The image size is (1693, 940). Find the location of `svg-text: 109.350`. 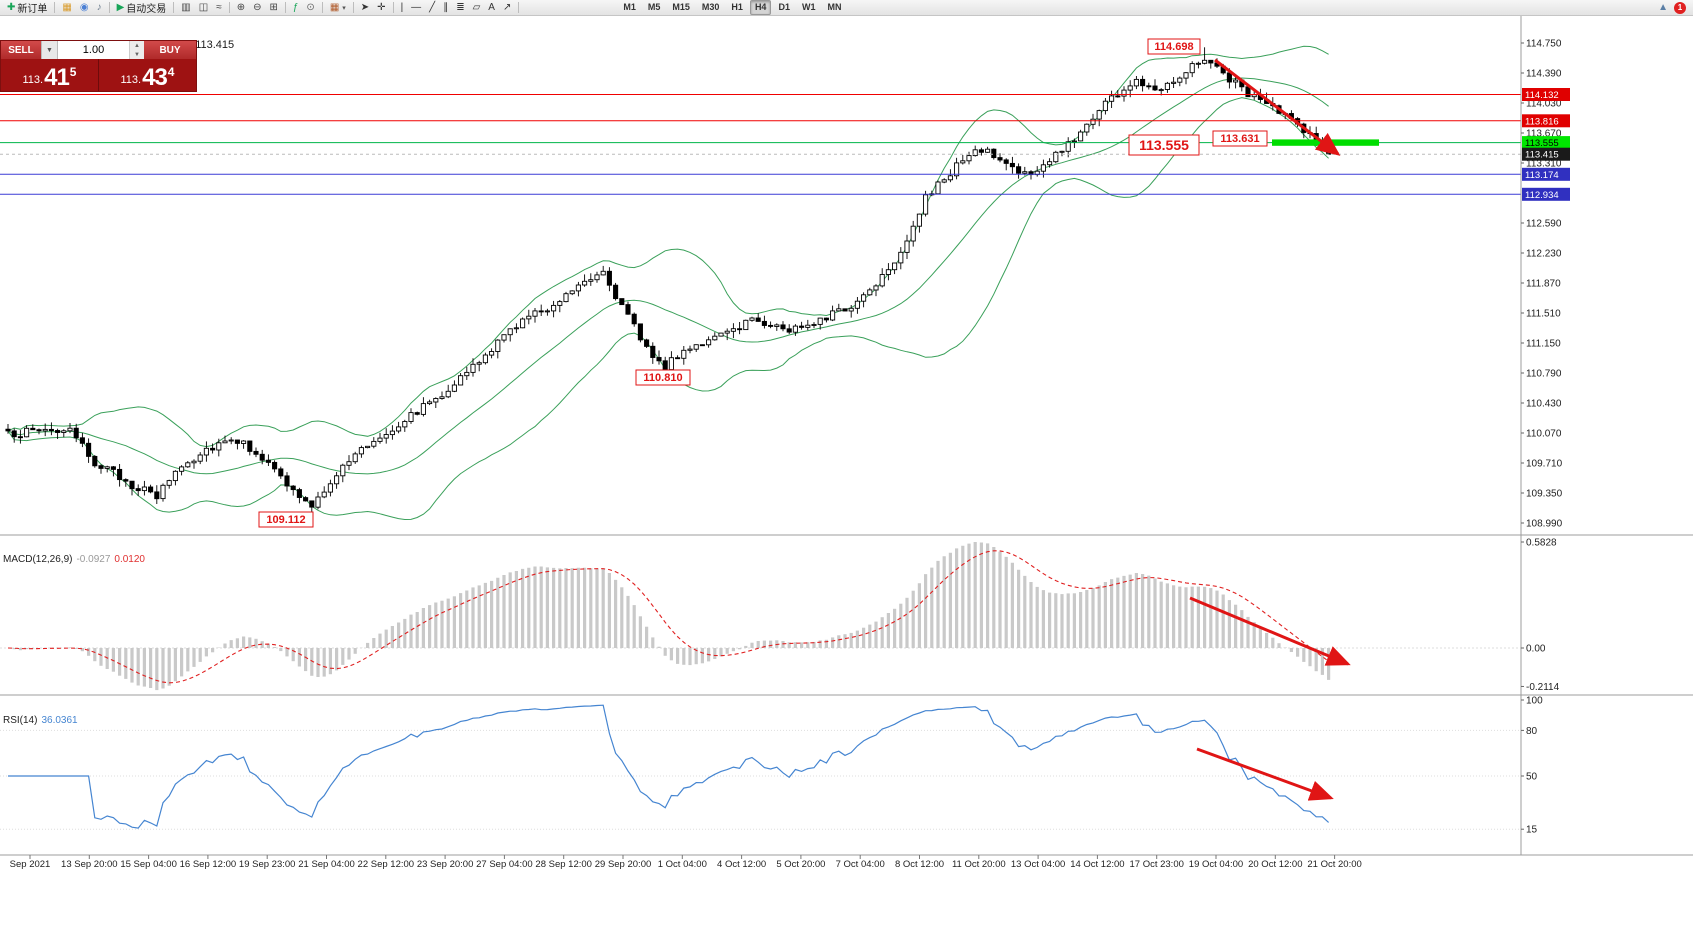

svg-text: 109.350 is located at coordinates (1544, 494).